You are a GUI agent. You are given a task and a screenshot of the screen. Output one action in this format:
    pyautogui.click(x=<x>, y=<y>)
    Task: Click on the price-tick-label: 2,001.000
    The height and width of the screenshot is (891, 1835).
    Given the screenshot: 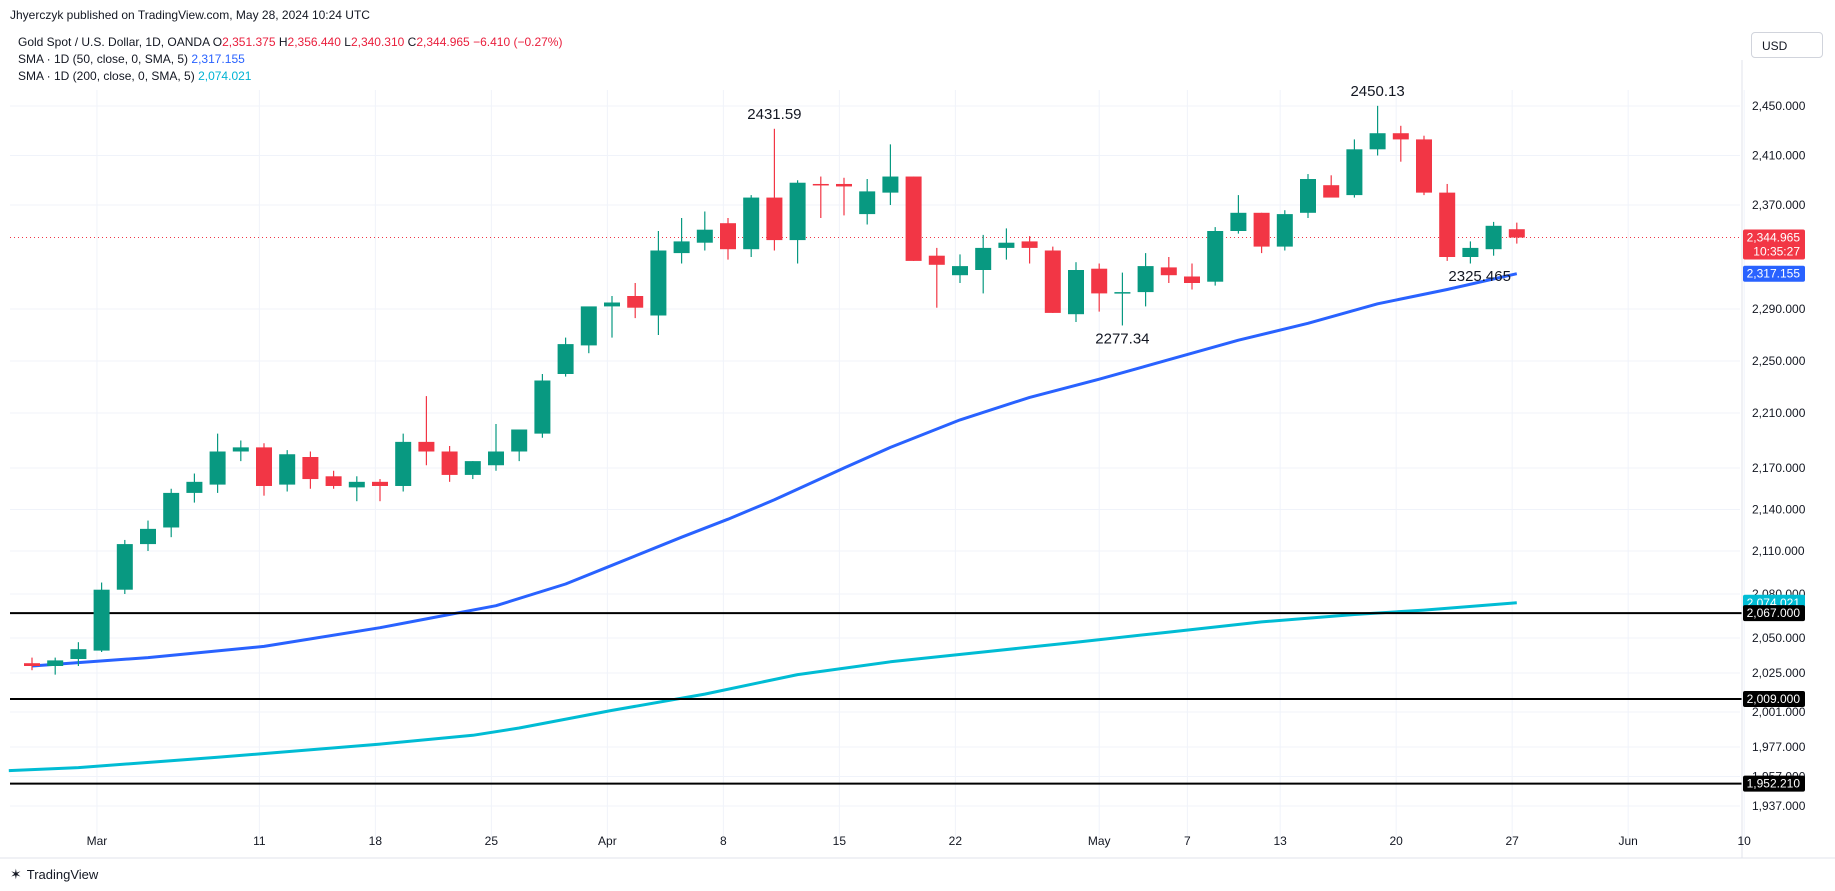 What is the action you would take?
    pyautogui.click(x=1779, y=712)
    